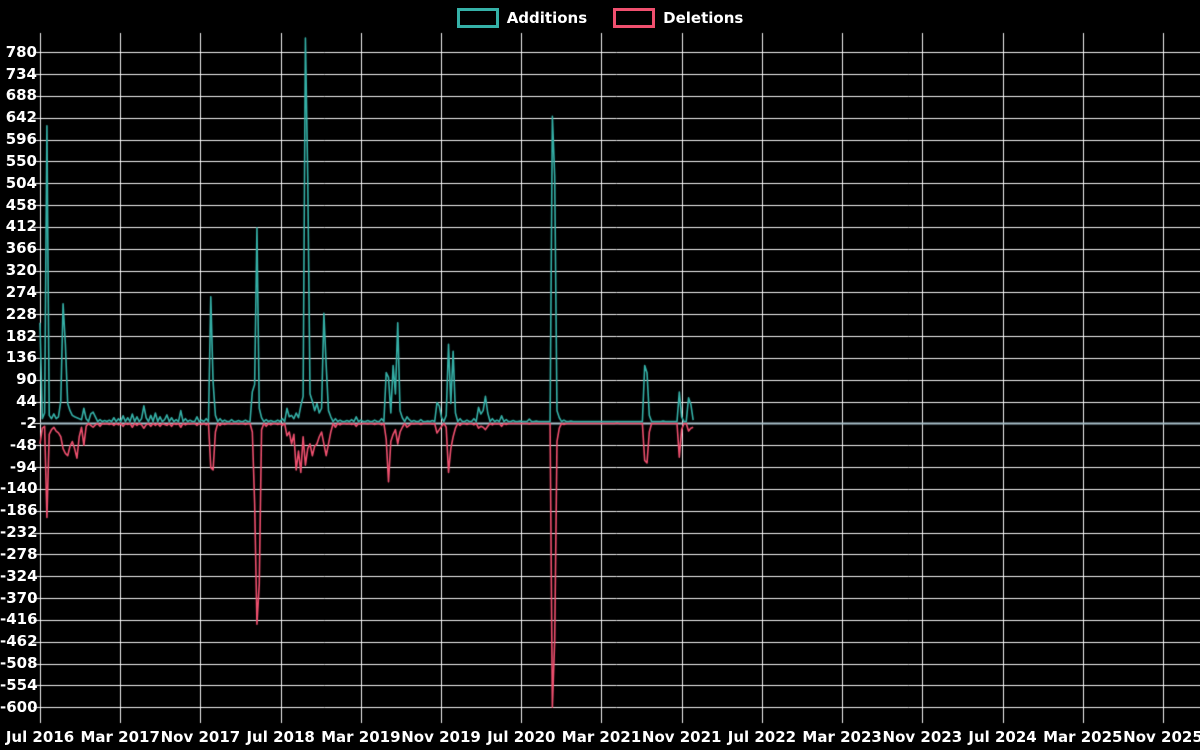  Describe the element at coordinates (21, 335) in the screenshot. I see `y-tick-label: 182` at that location.